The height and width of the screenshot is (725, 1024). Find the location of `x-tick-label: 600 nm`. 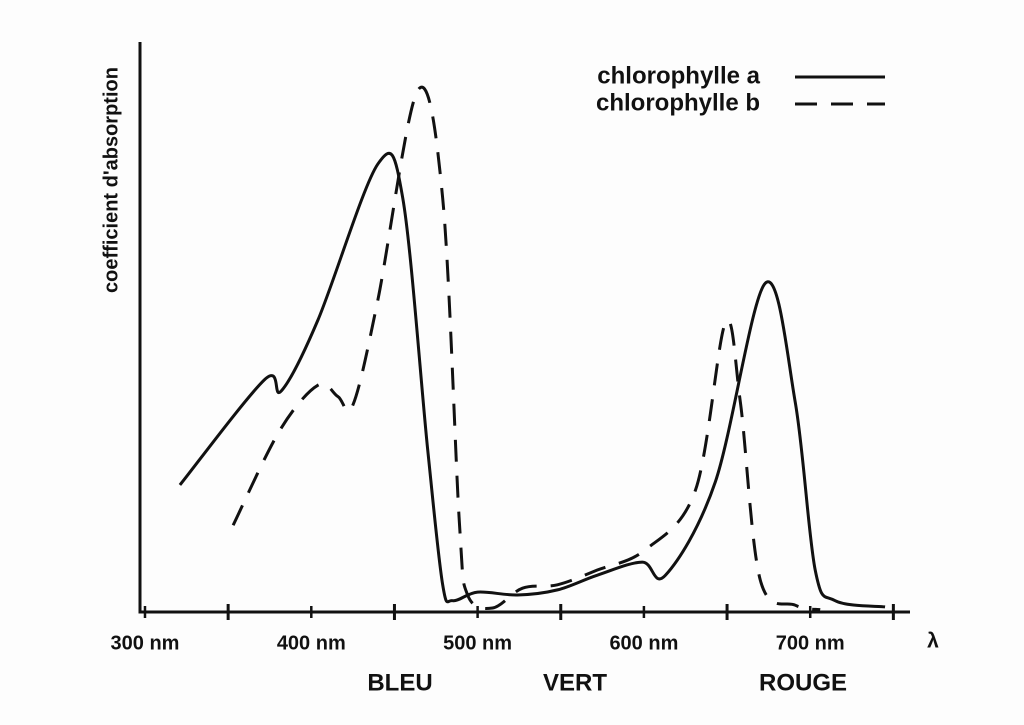

x-tick-label: 600 nm is located at coordinates (643, 643).